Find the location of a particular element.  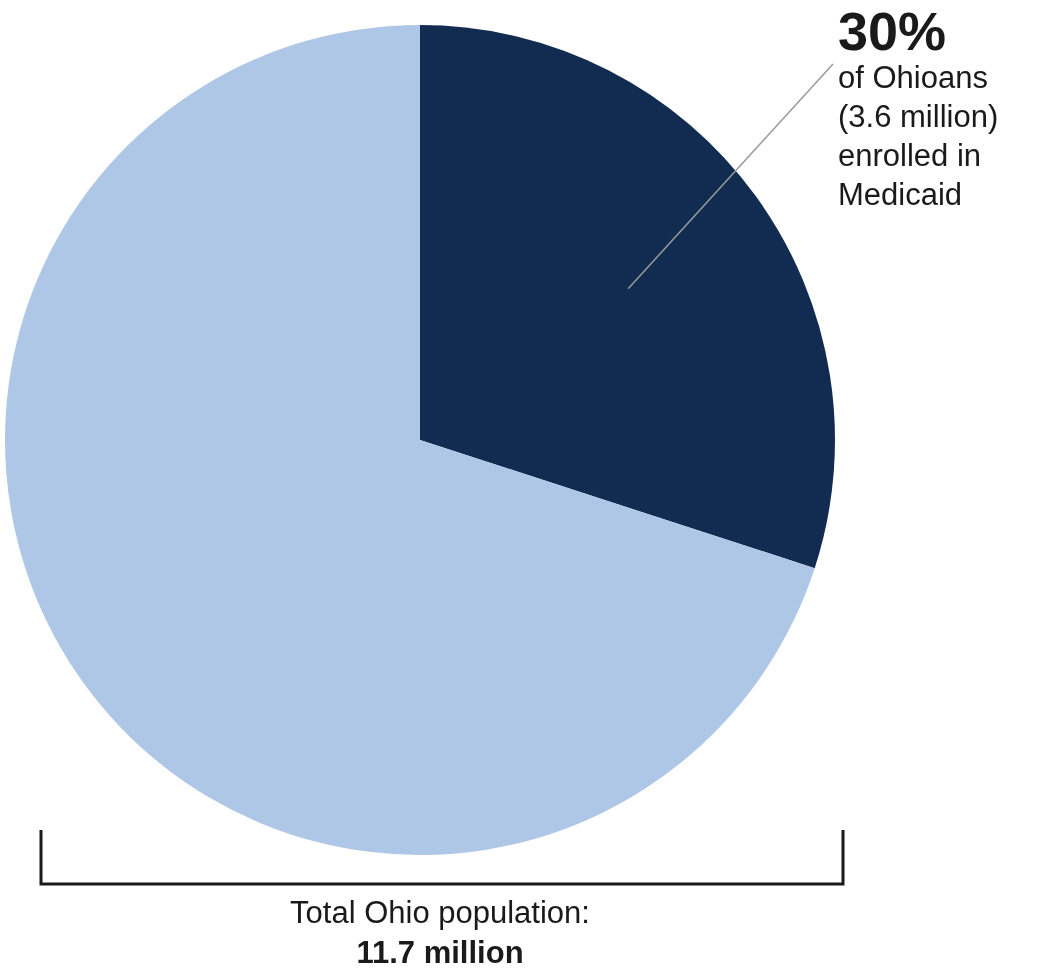

text: of Ohioans (3.6 million) enrolled in Medicaid is located at coordinates (919, 136).